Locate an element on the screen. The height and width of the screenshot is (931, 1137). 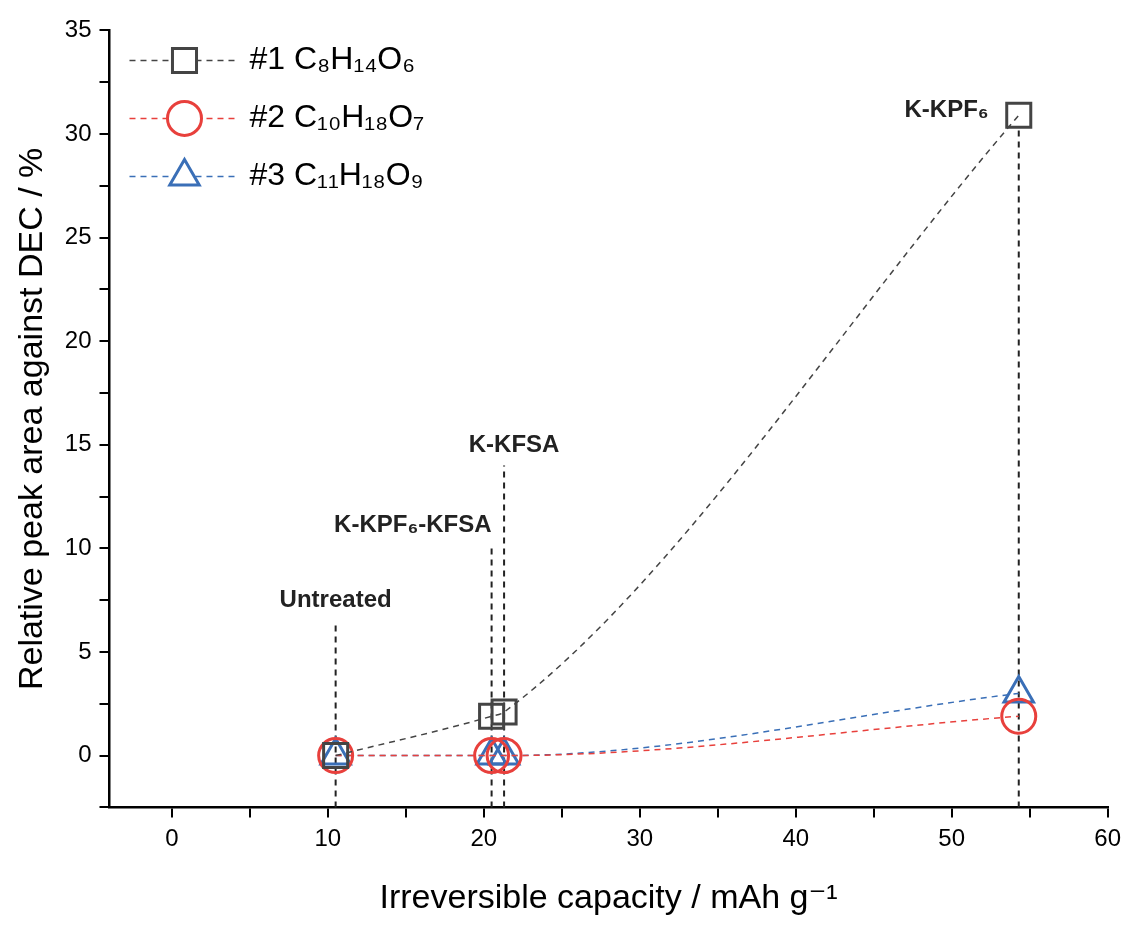
y-tick-label: 5 is located at coordinates (85, 650).